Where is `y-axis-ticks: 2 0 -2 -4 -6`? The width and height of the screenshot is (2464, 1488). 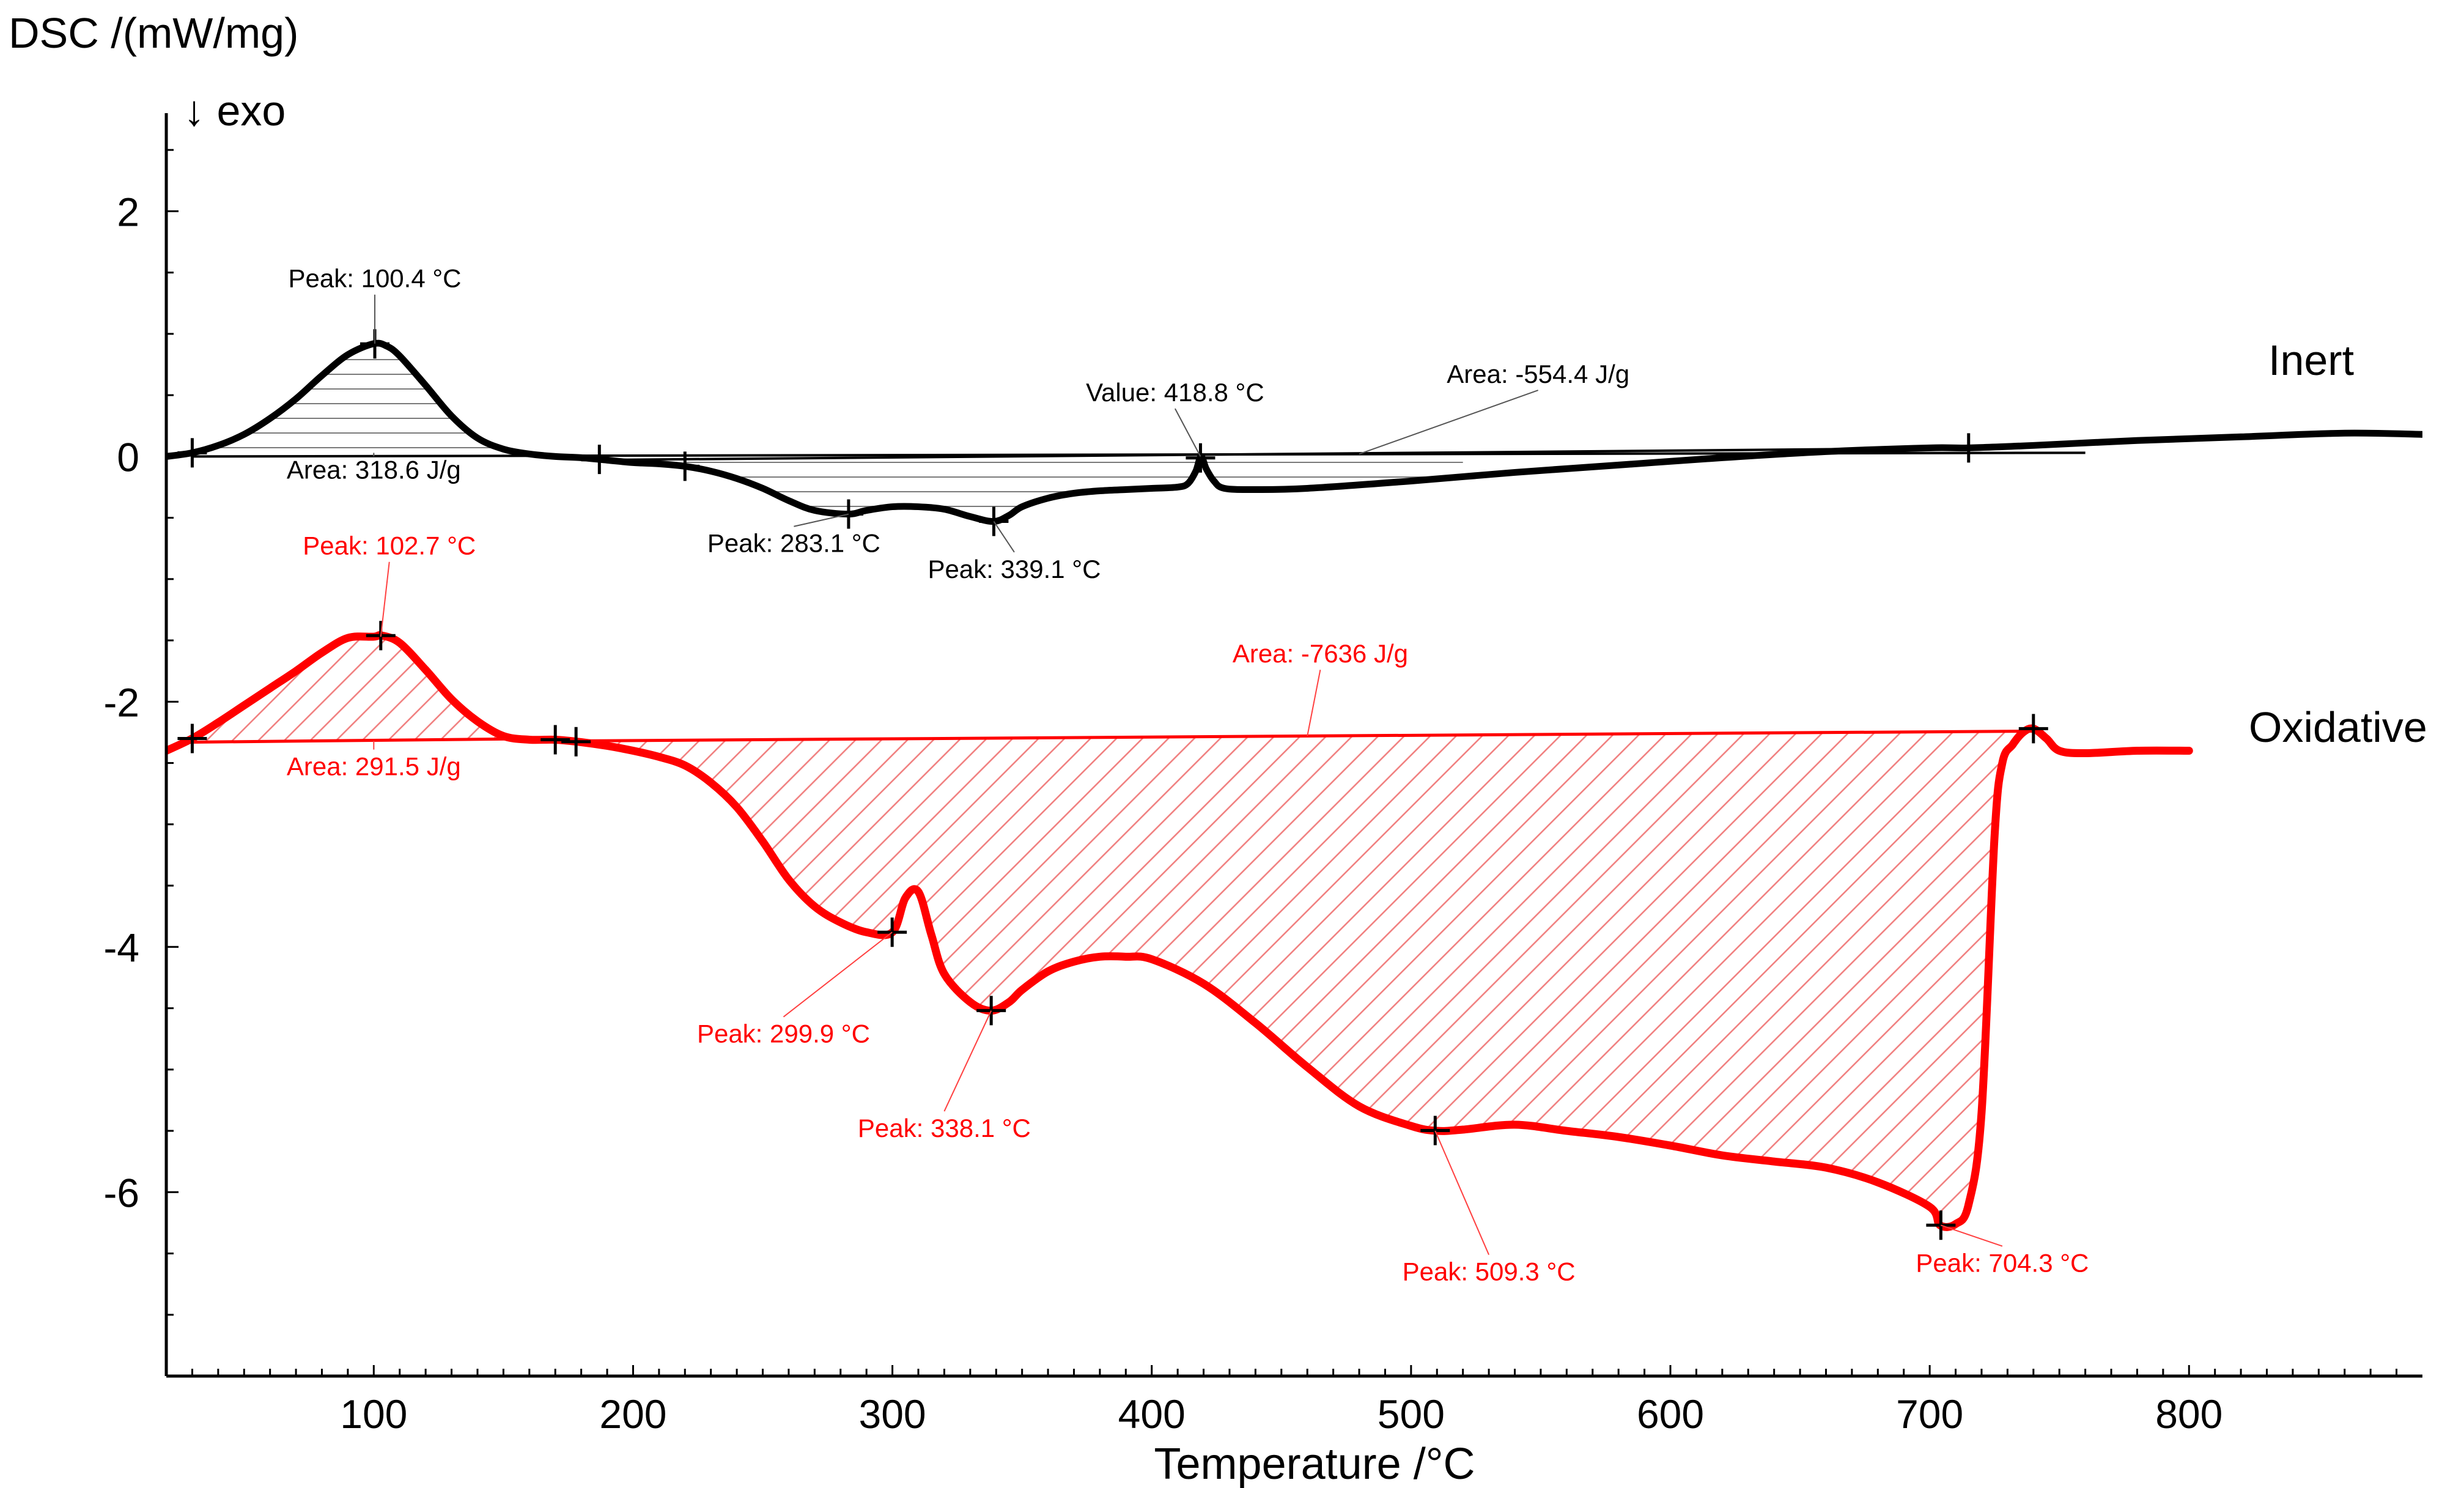 y-axis-ticks: 2 0 -2 -4 -6 is located at coordinates (141, 732).